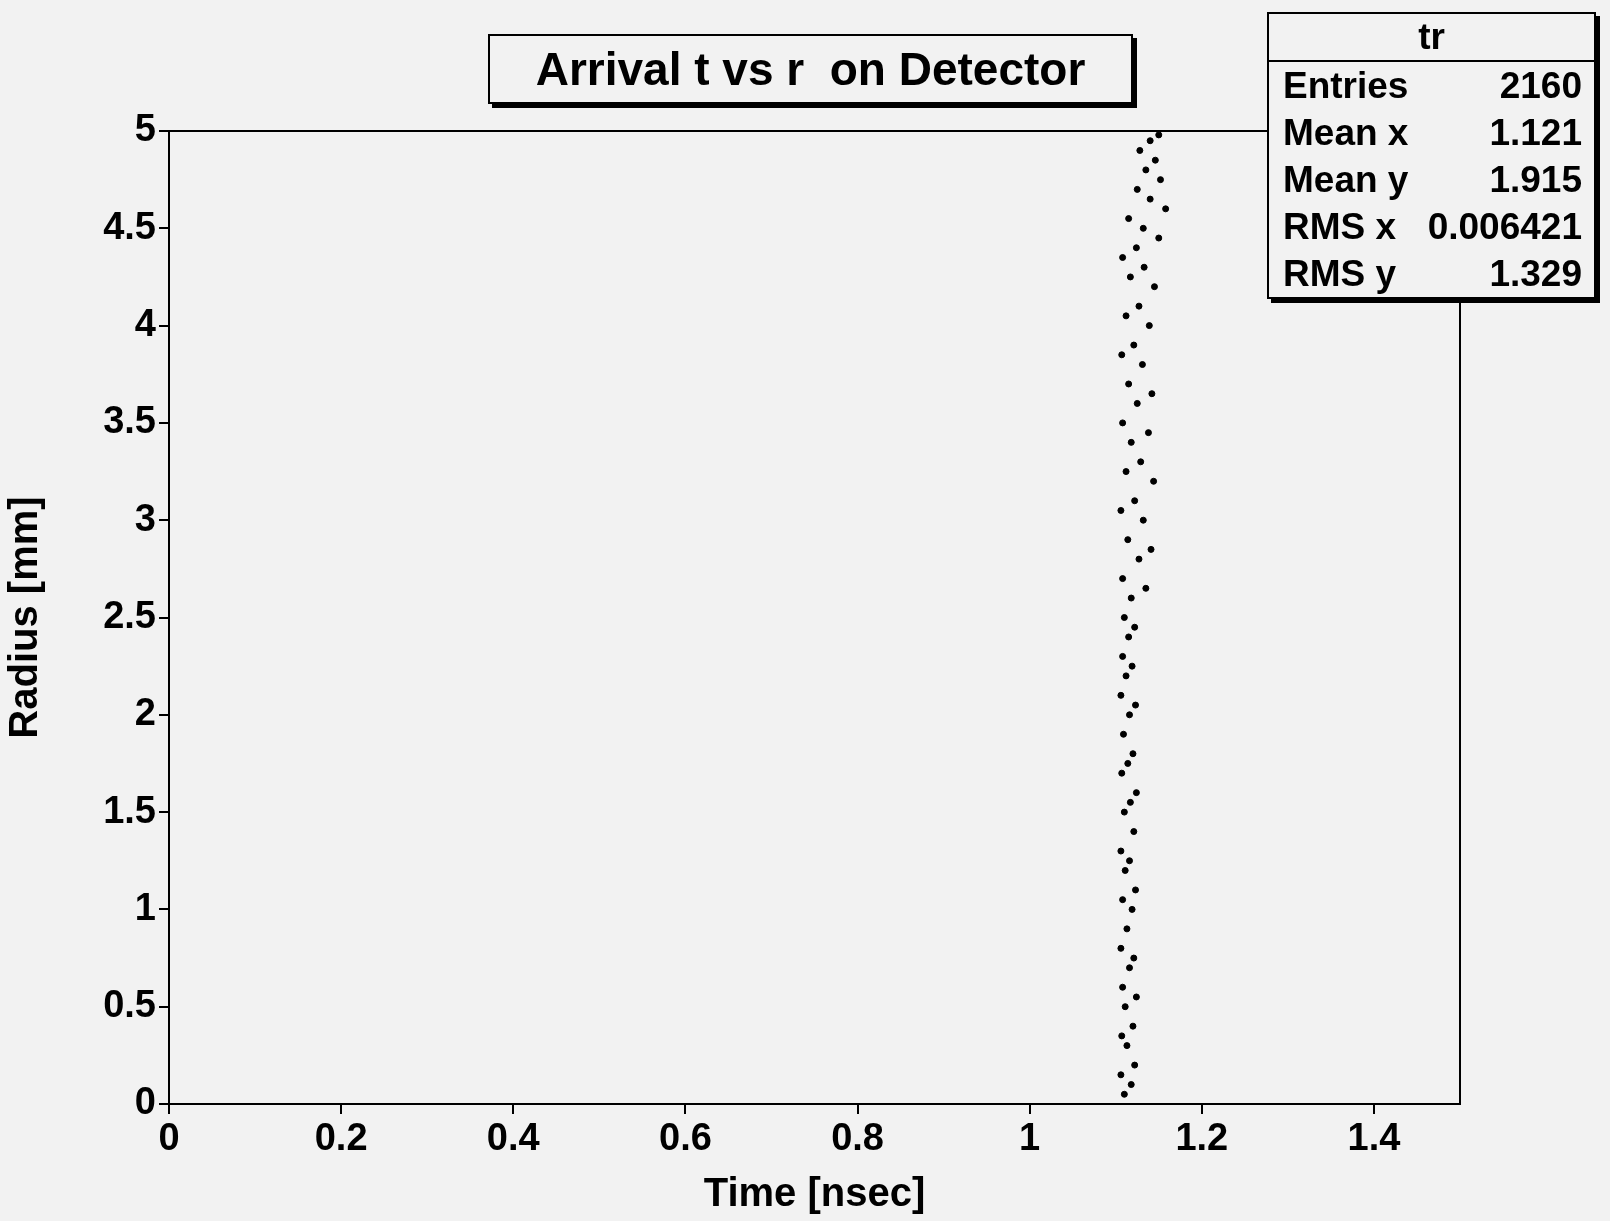  Describe the element at coordinates (1535, 180) in the screenshot. I see `text: 1.915` at that location.